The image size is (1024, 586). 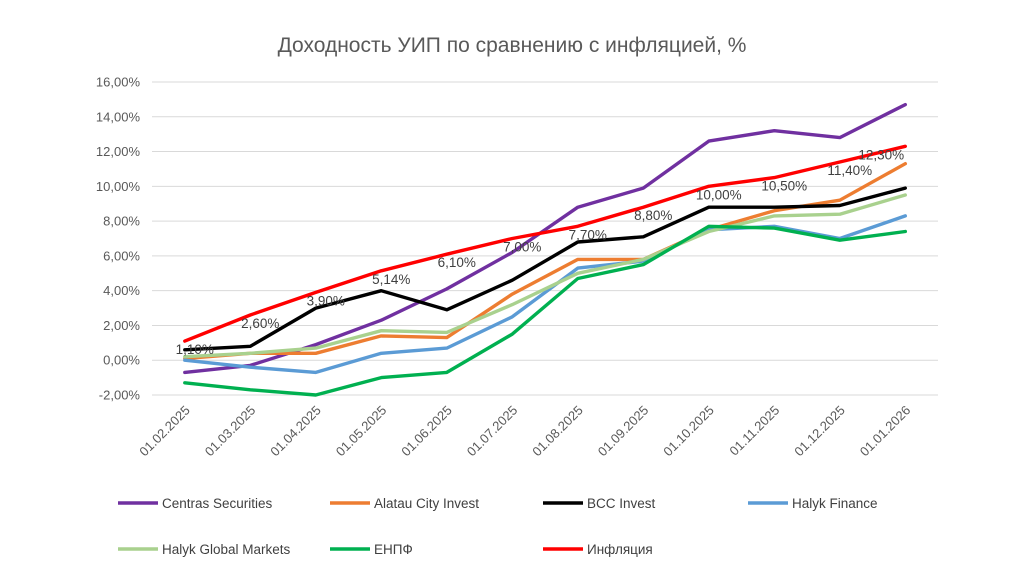 What do you see at coordinates (121, 255) in the screenshot?
I see `y-tick-label: 6,00%` at bounding box center [121, 255].